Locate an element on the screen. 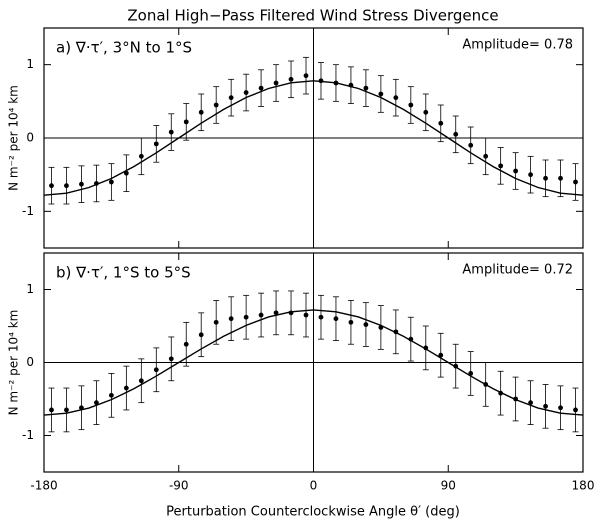  panel-label: a) ∇·τ′, 3°N to 1°S is located at coordinates (124, 48).